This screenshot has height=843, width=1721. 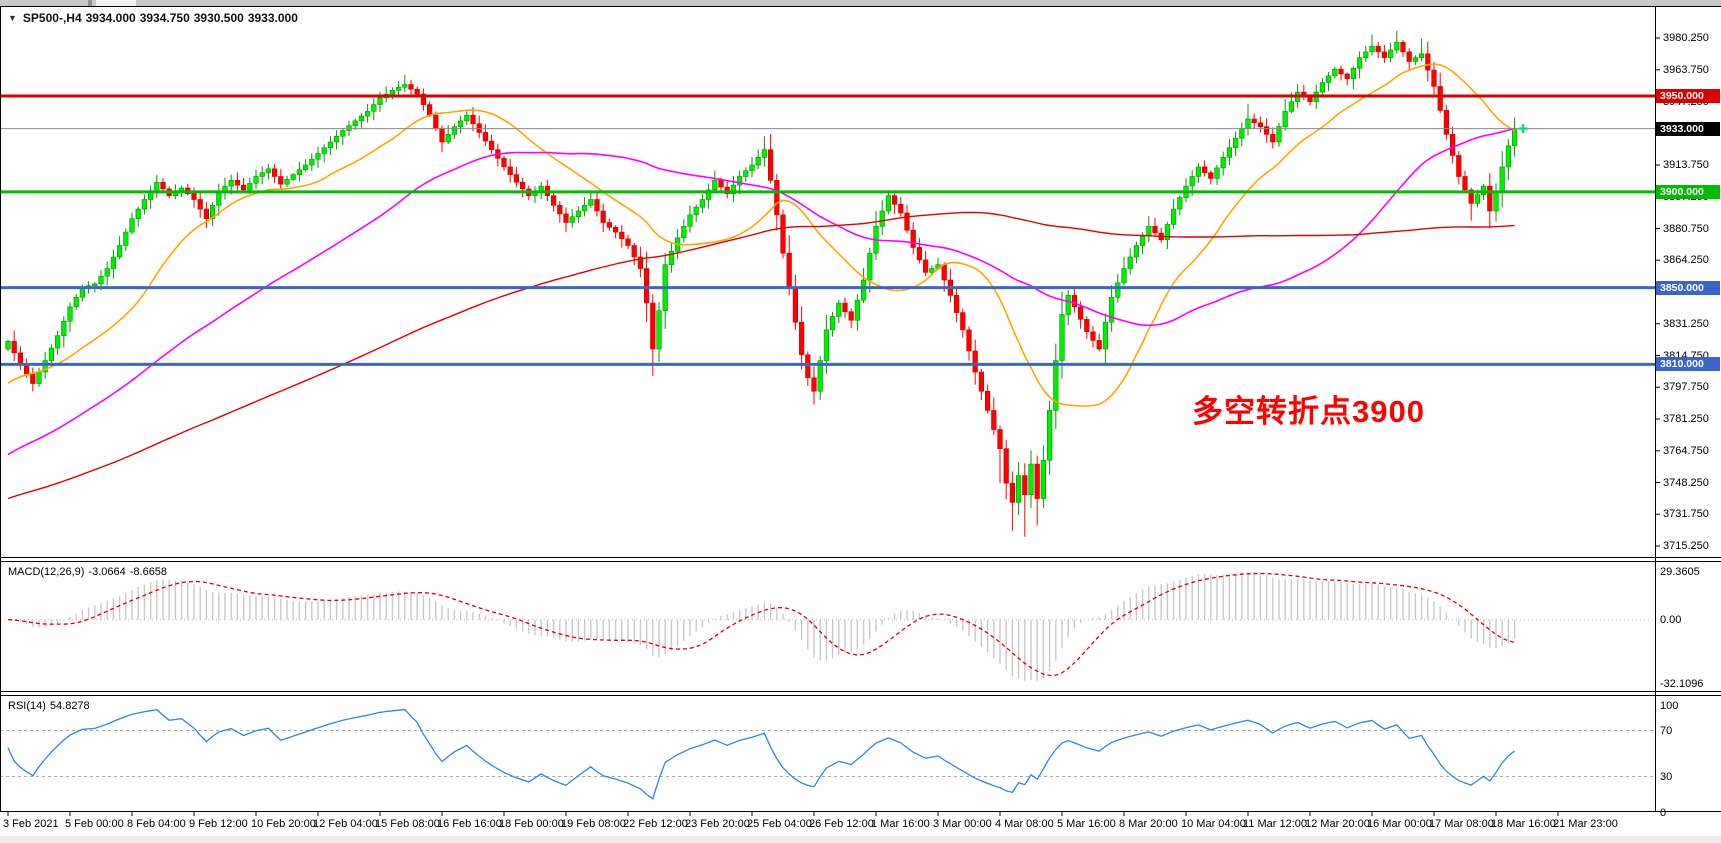 I want to click on price-axis-label: 3781.250, so click(x=1686, y=419).